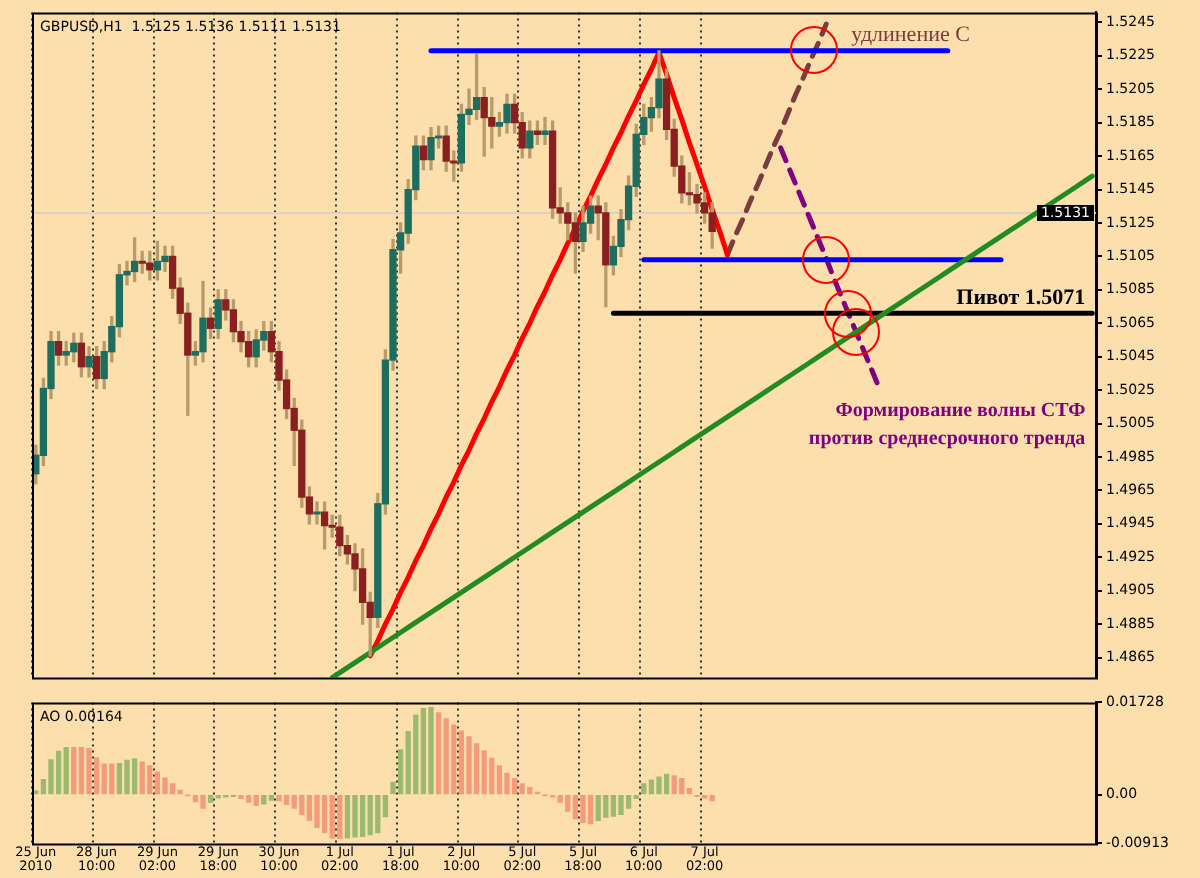 Image resolution: width=1200 pixels, height=878 pixels. I want to click on line-series, so click(830, 268).